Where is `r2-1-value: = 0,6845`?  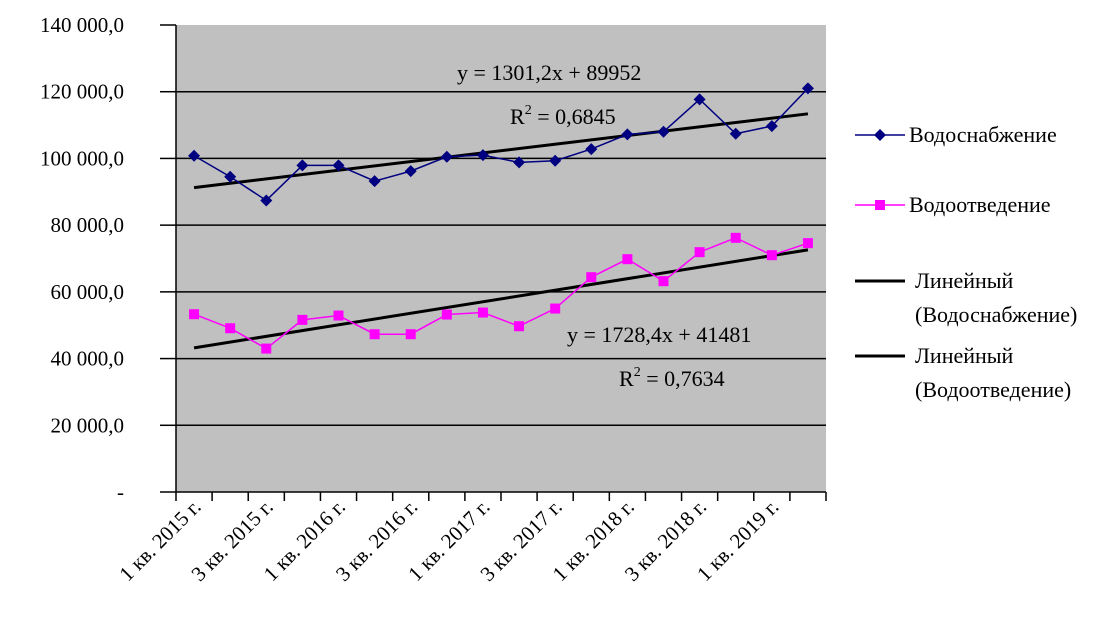
r2-1-value: = 0,6845 is located at coordinates (574, 116).